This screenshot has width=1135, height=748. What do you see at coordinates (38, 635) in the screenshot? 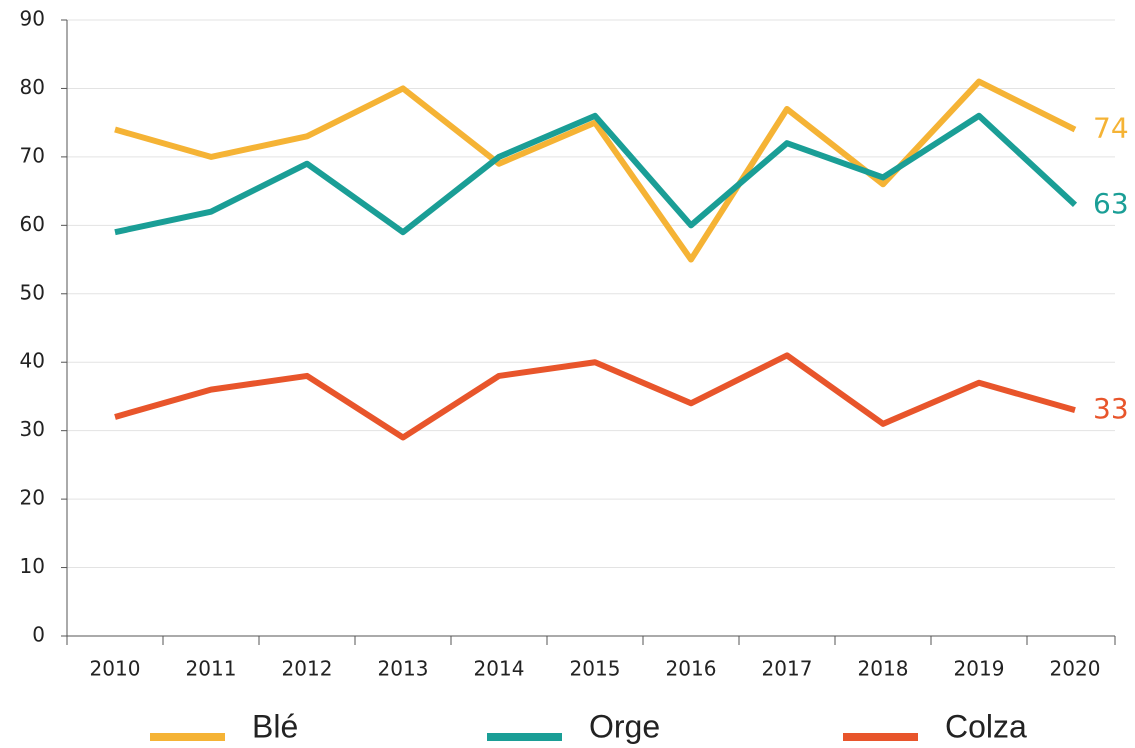
I see `y-tick-label: 0` at bounding box center [38, 635].